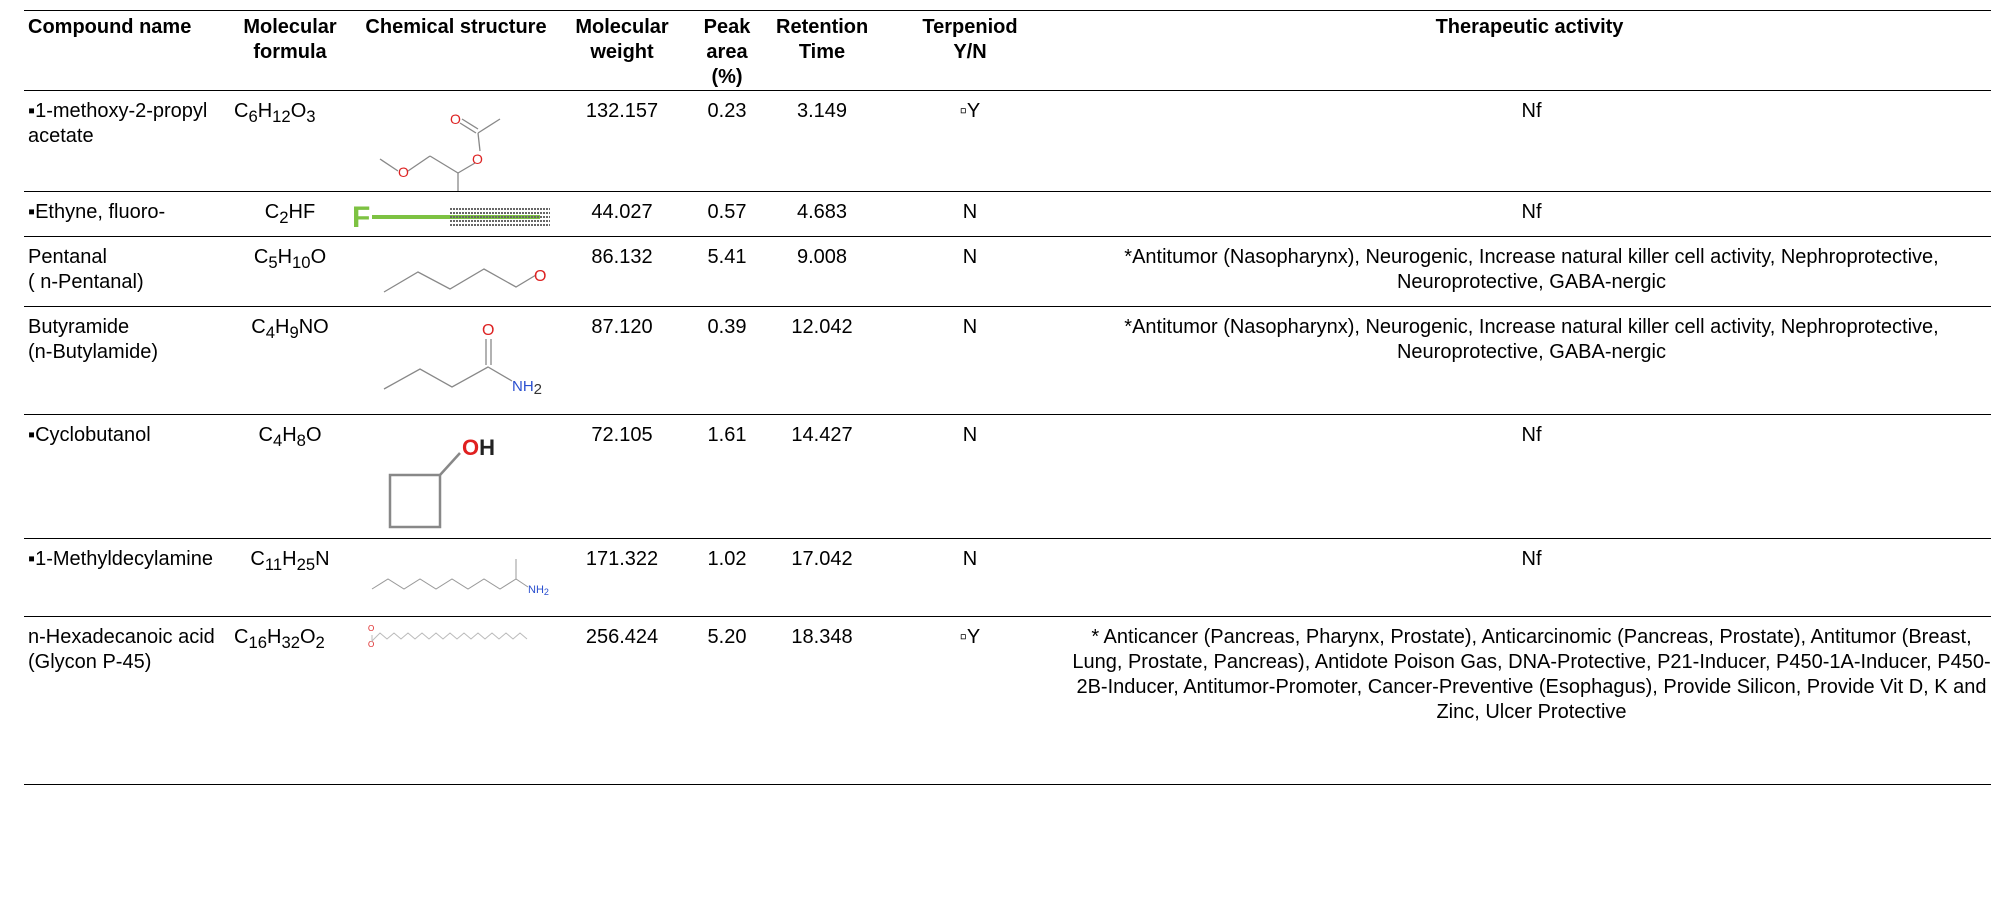 The height and width of the screenshot is (913, 1991). Describe the element at coordinates (120, 559) in the screenshot. I see `compound-name: ▪1-Methyldecylamine` at that location.